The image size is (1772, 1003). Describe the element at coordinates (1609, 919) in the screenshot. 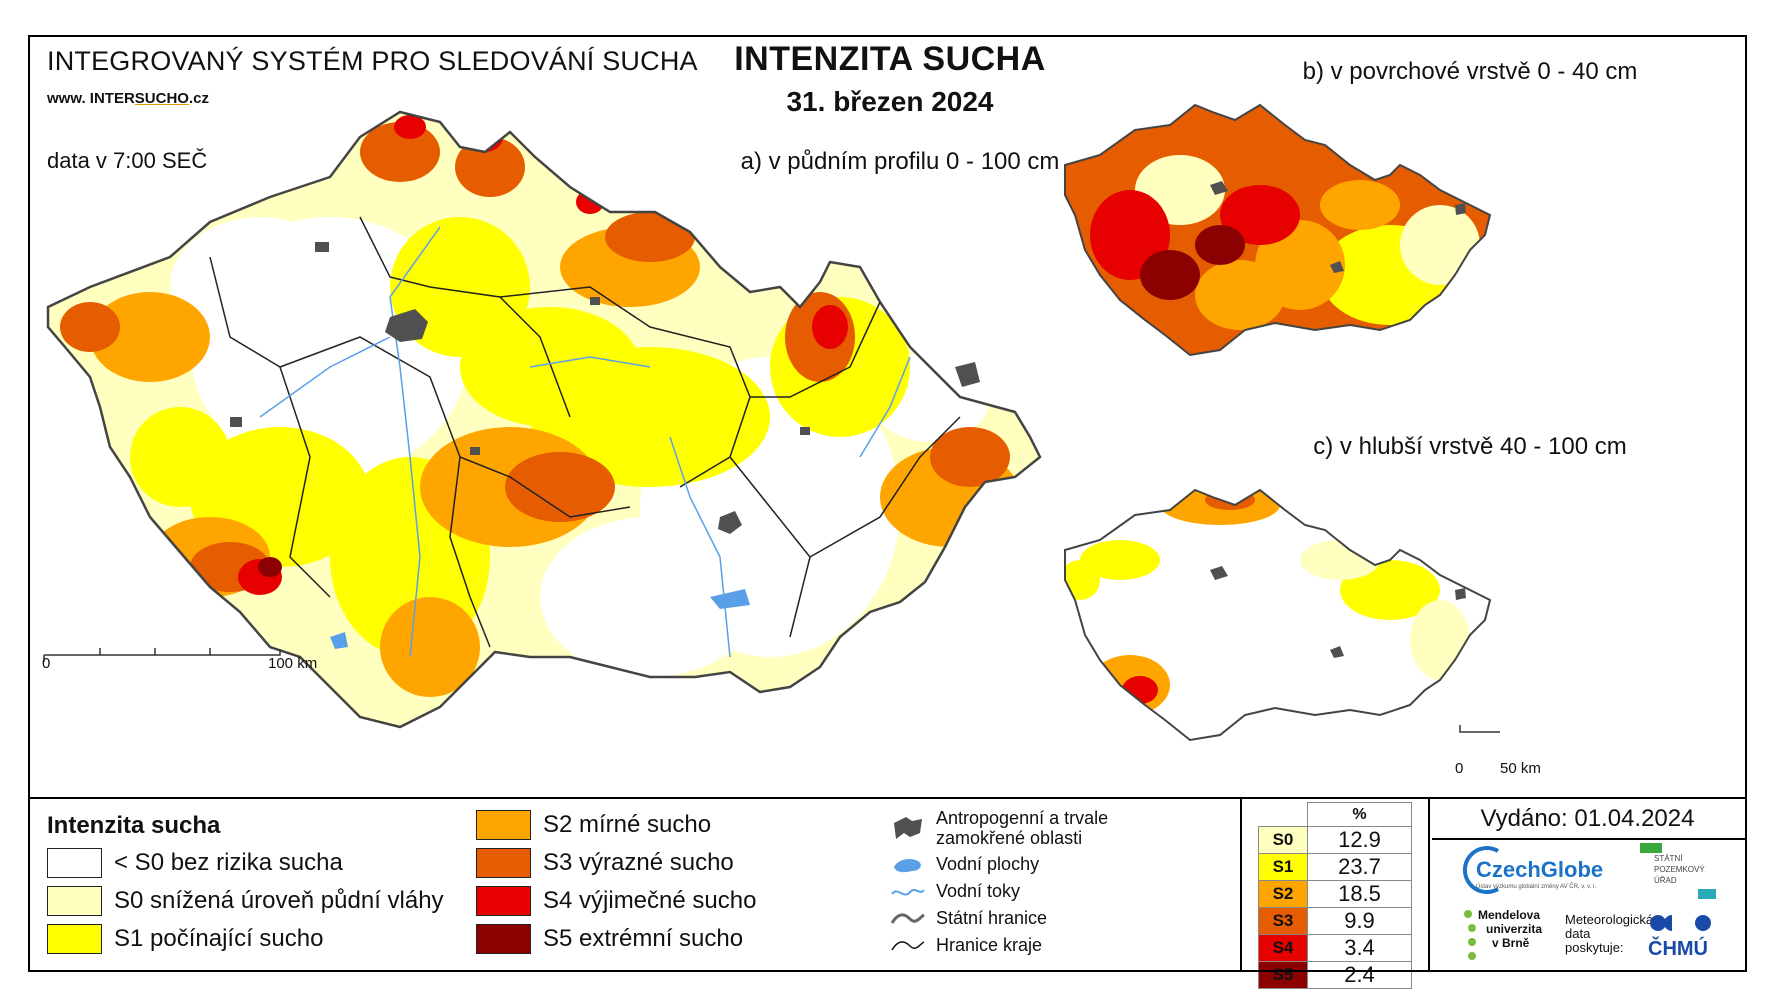

I see `meteo-line: Meteorologická` at that location.